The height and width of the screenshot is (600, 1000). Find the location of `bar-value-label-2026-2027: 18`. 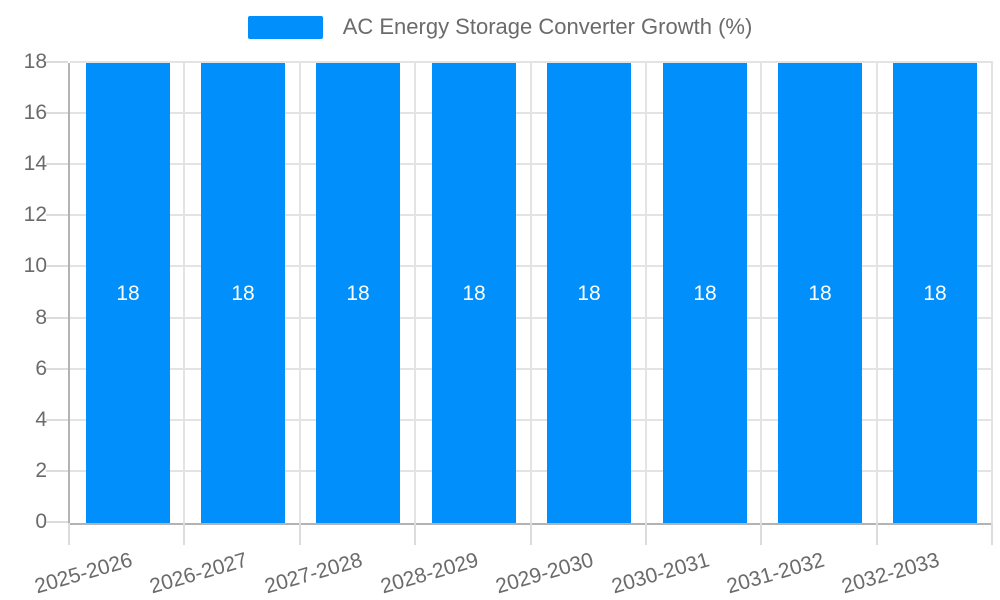

bar-value-label-2026-2027: 18 is located at coordinates (243, 294).